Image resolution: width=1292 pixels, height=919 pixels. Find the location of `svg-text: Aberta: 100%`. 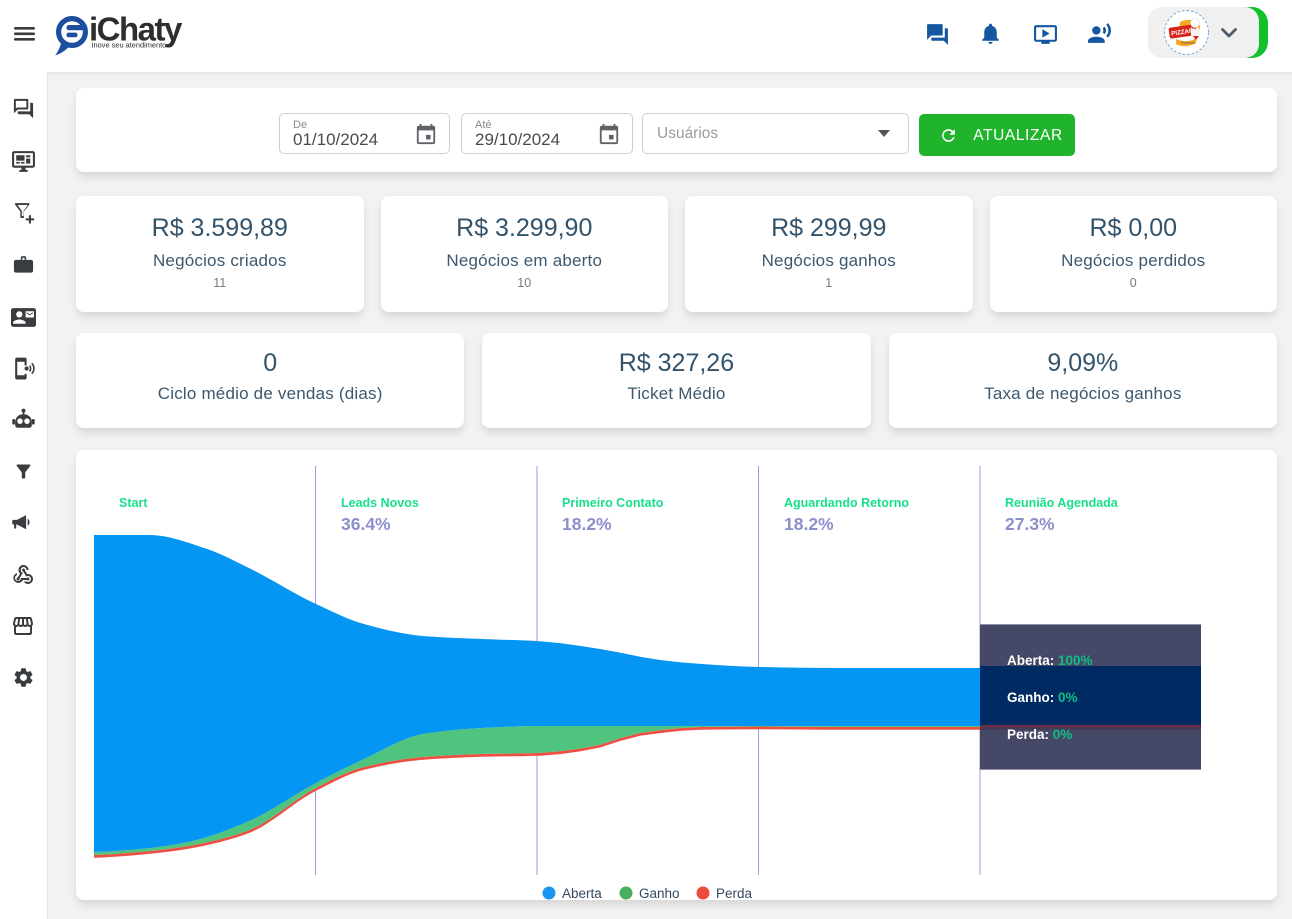

svg-text: Aberta: 100% is located at coordinates (1050, 660).